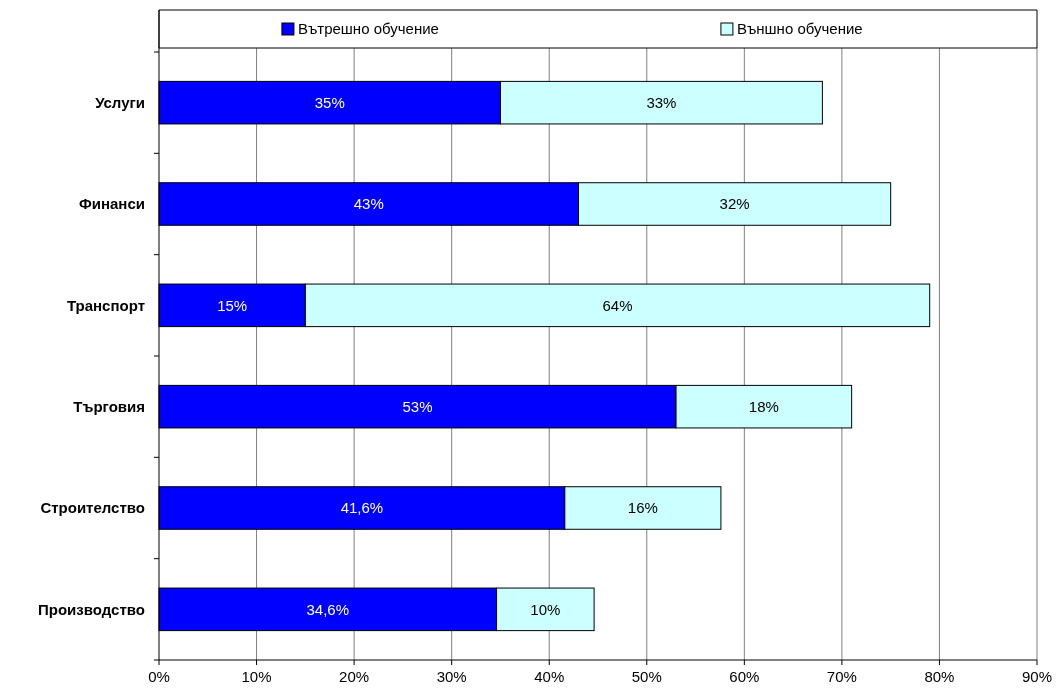 This screenshot has width=1056, height=695. I want to click on data-label: 43%, so click(368, 204).